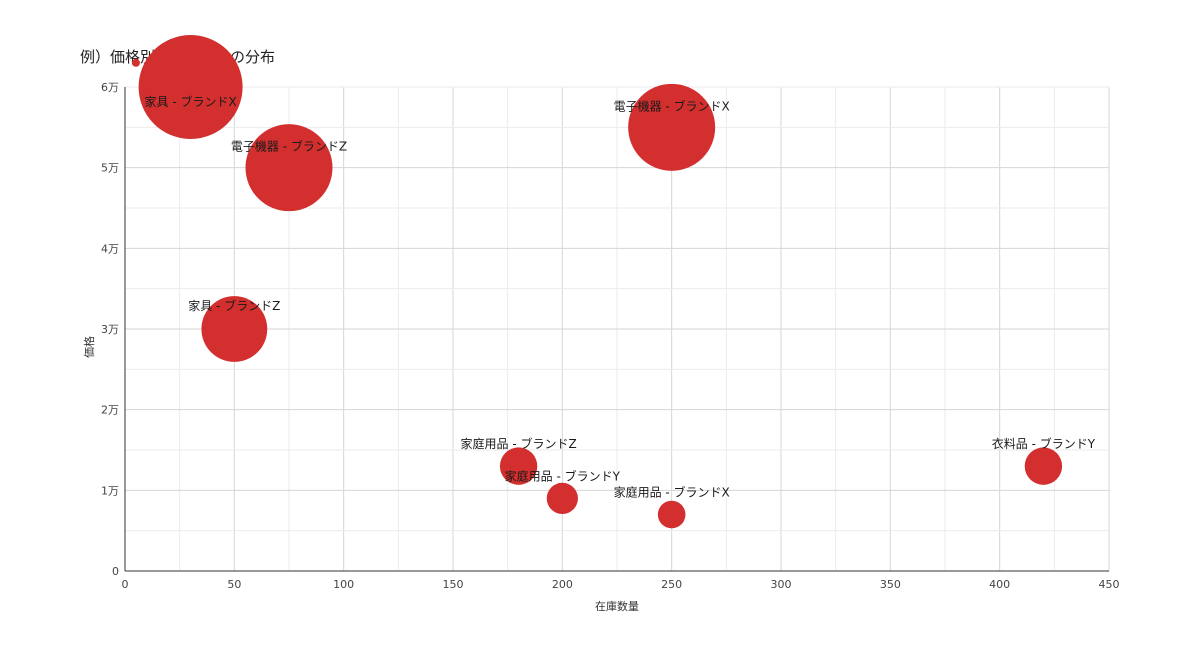 This screenshot has height=660, width=1200. I want to click on bubble-label: 衣料品 - ブランドY, so click(1044, 443).